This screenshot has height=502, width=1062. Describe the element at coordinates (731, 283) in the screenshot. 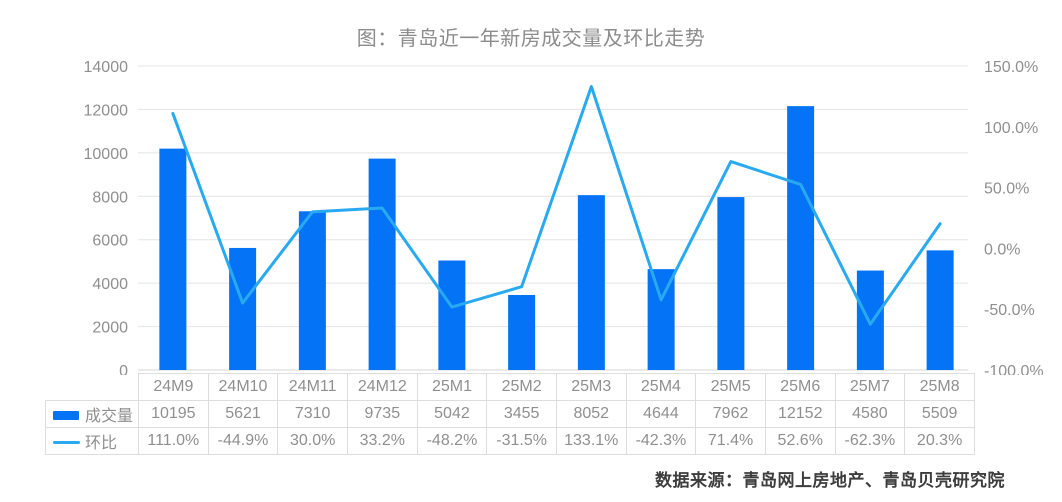

I see `bar-25M5` at that location.